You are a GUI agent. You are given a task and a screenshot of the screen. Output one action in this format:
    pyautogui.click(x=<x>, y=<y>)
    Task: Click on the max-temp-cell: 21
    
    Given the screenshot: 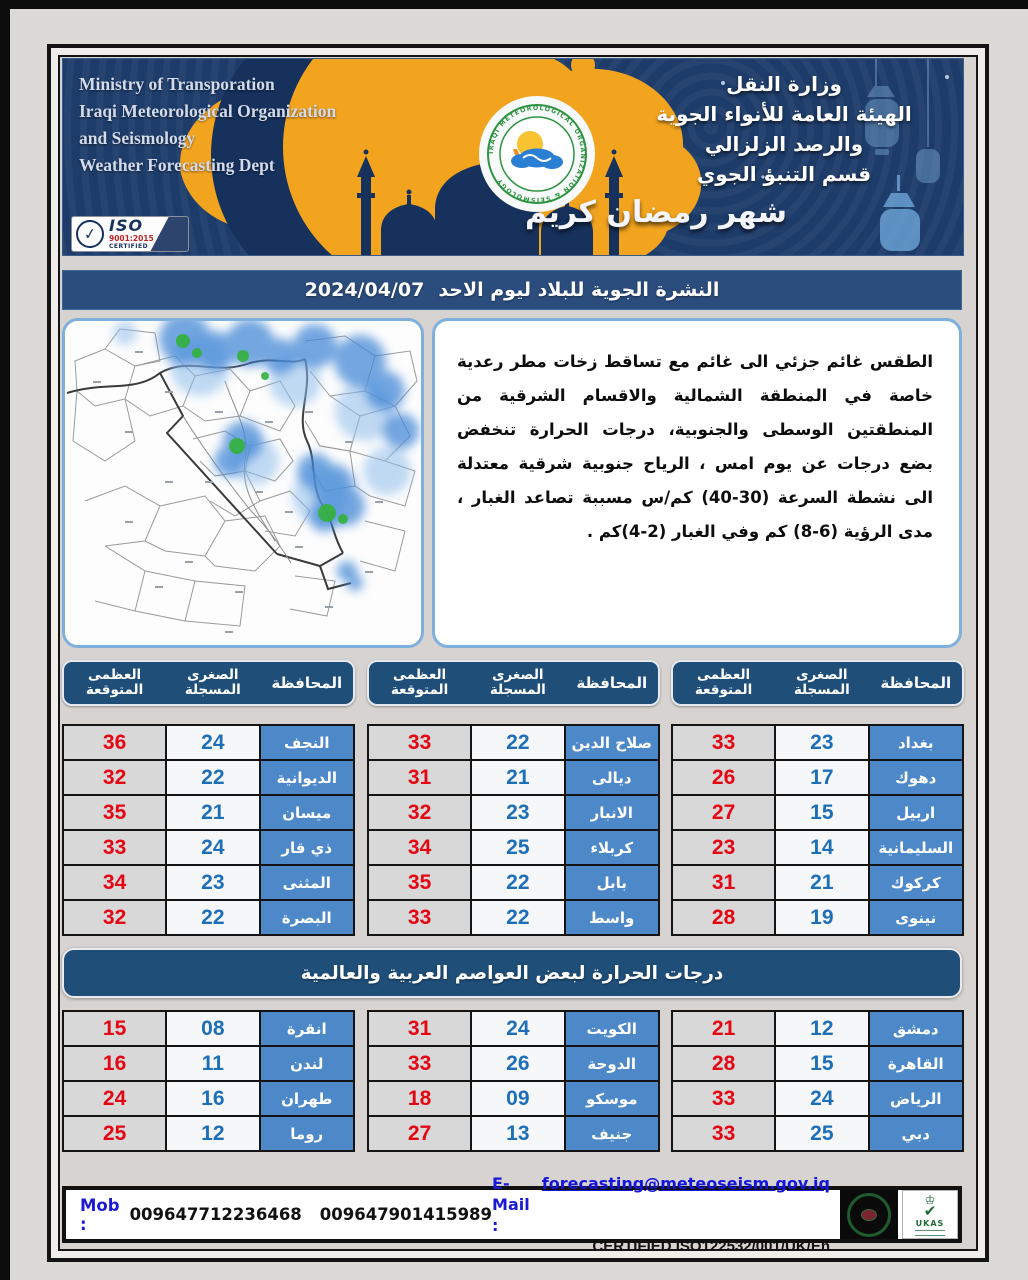 What is the action you would take?
    pyautogui.click(x=724, y=1028)
    